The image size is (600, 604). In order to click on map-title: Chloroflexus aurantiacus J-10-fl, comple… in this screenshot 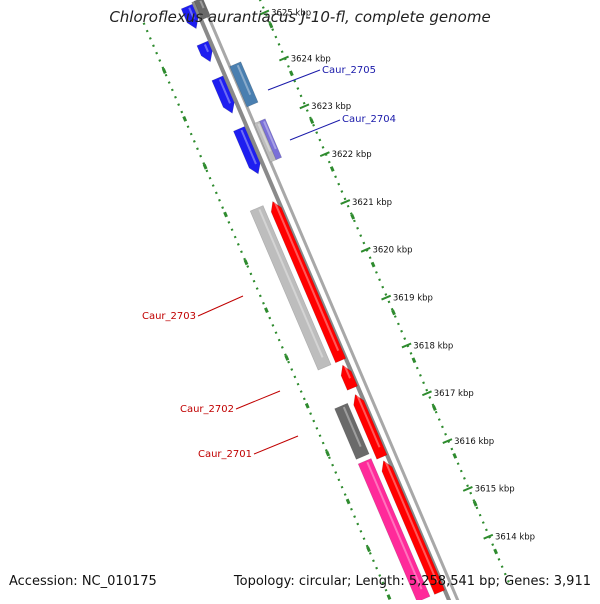, I will do `click(300, 17)`.